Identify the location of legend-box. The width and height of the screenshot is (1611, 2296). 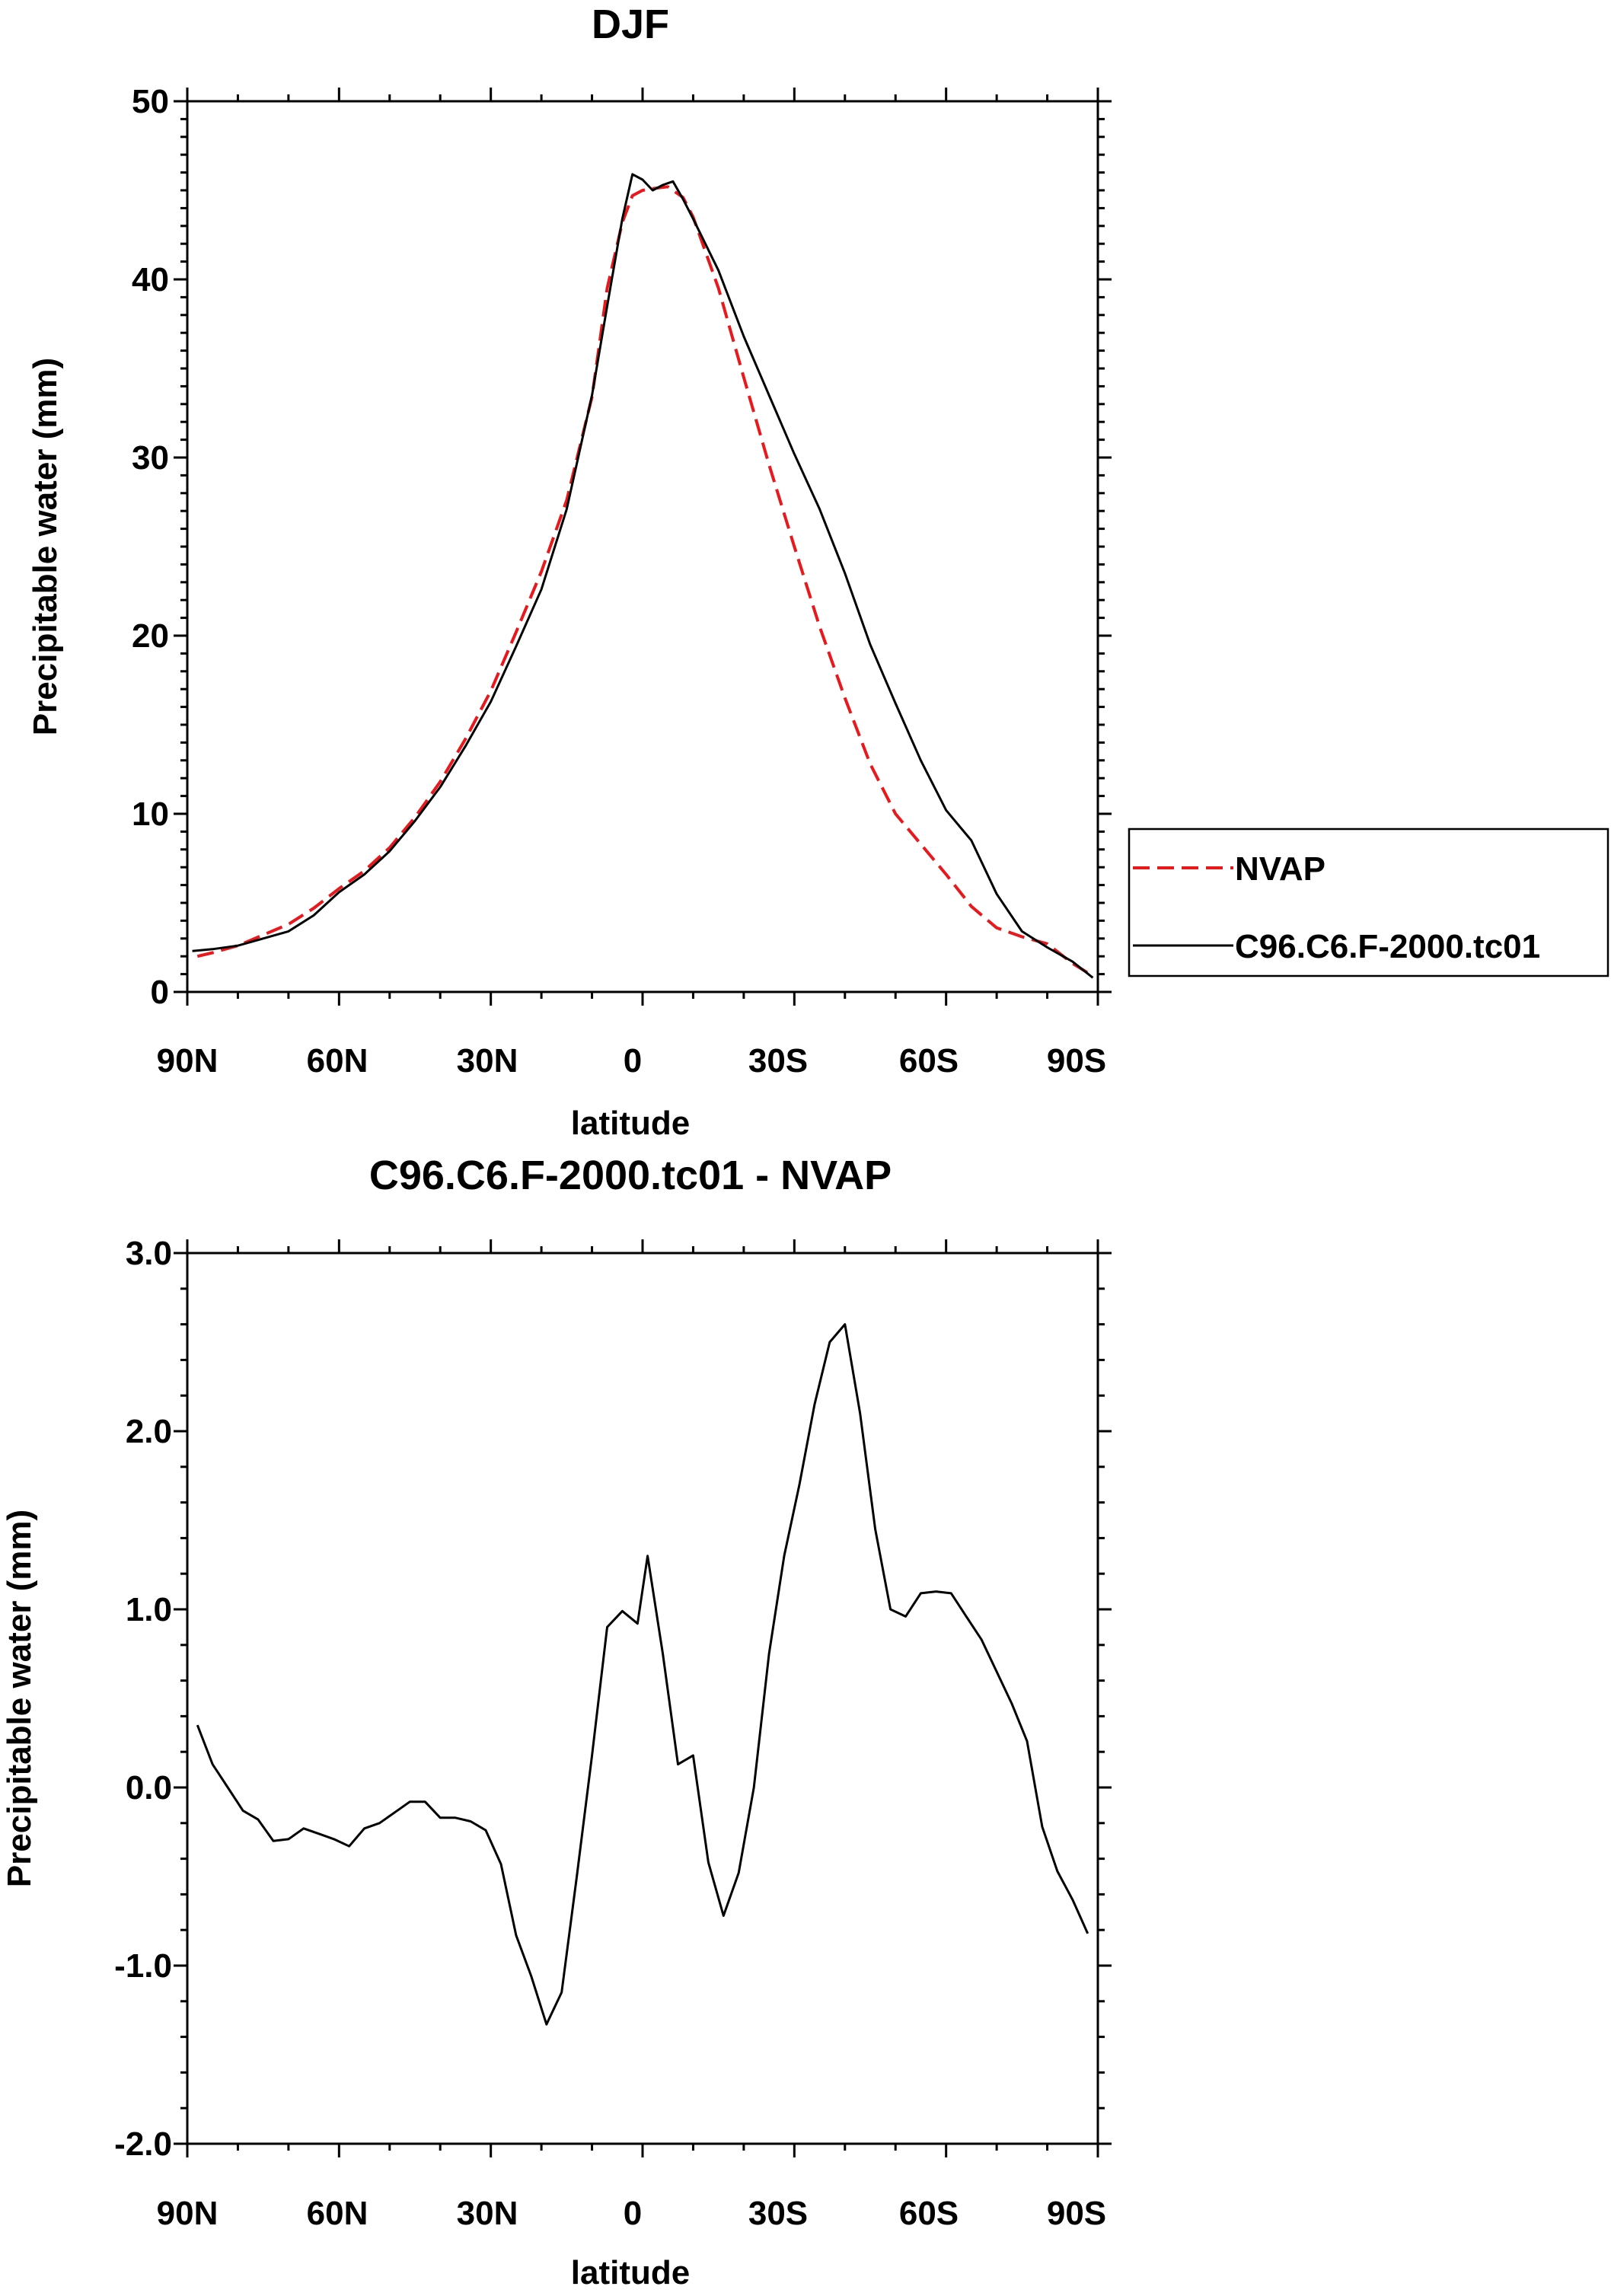
(1368, 902).